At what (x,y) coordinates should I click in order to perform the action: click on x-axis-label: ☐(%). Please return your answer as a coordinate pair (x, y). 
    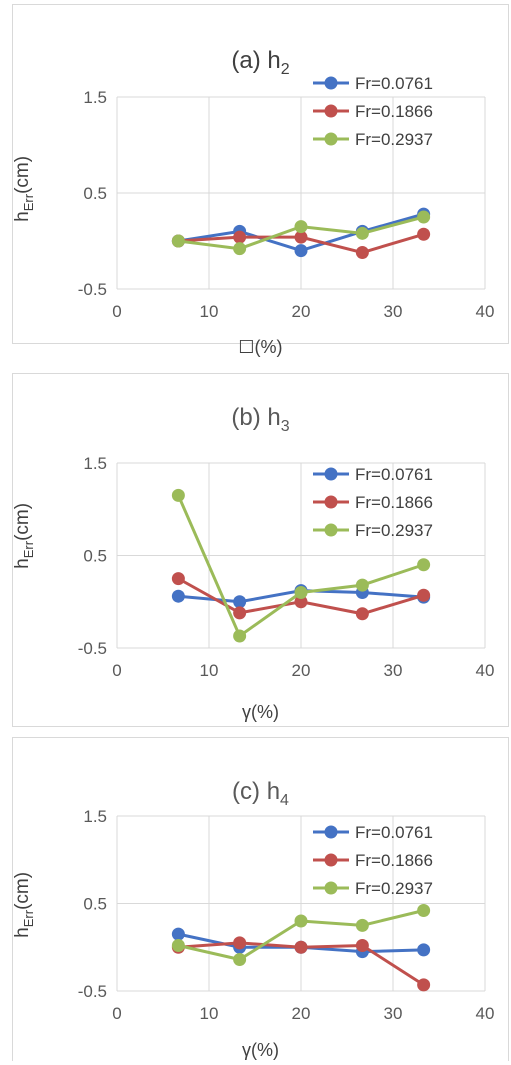
    Looking at the image, I should click on (260, 347).